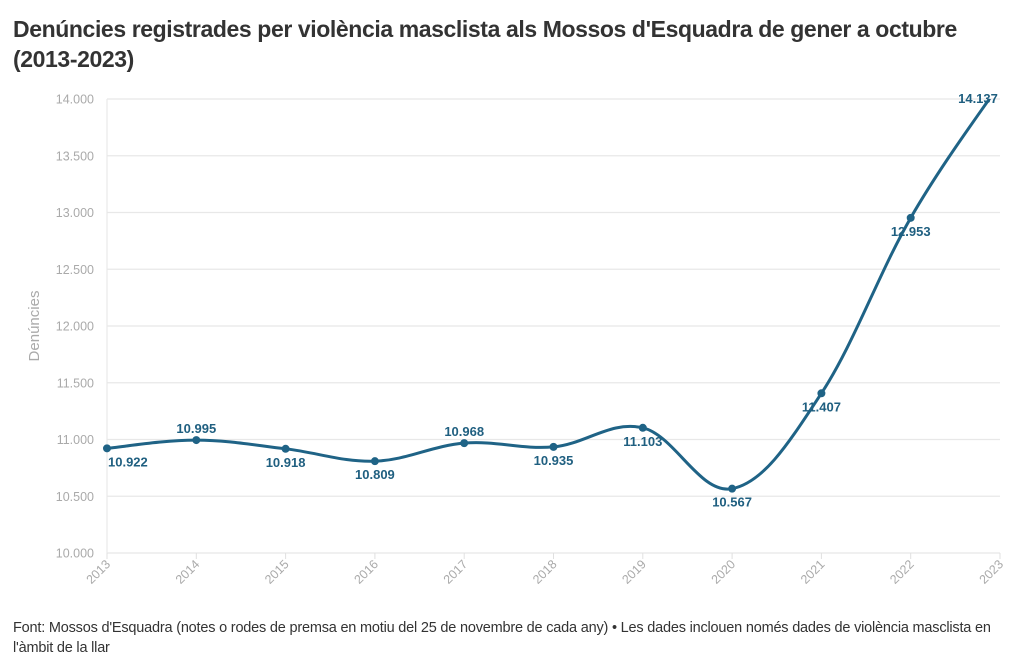 Image resolution: width=1024 pixels, height=670 pixels. What do you see at coordinates (75, 156) in the screenshot?
I see `y-tick-label: 13.500` at bounding box center [75, 156].